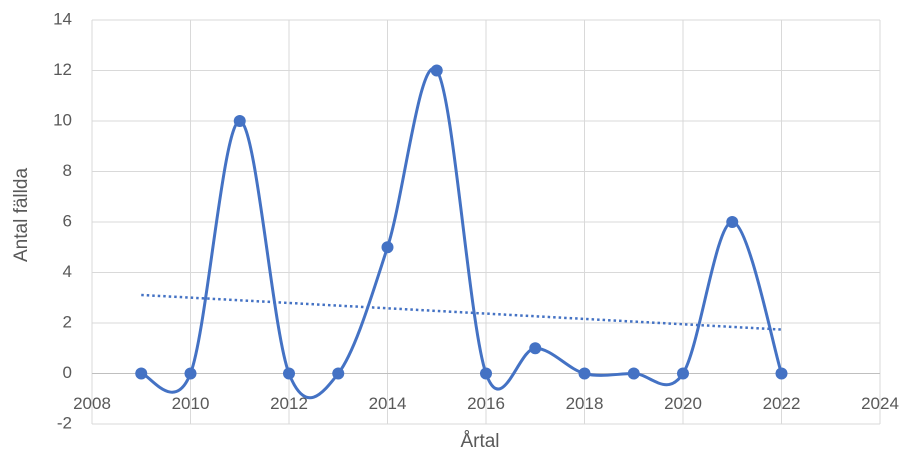 The width and height of the screenshot is (910, 473). Describe the element at coordinates (67, 372) in the screenshot. I see `y-tick-label: 0` at that location.